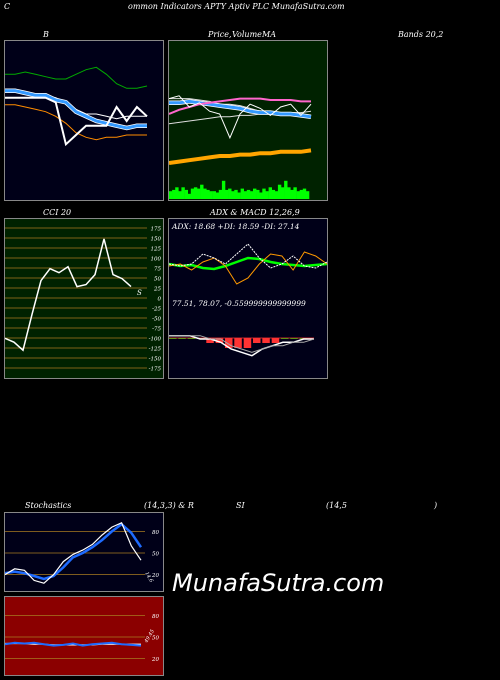  Describe the element at coordinates (46, 34) in the screenshot. I see `bollinger-label: B` at that location.